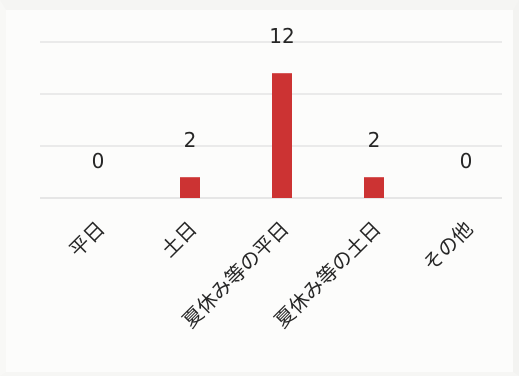  Describe the element at coordinates (98, 161) in the screenshot. I see `data-label-0: 0` at that location.